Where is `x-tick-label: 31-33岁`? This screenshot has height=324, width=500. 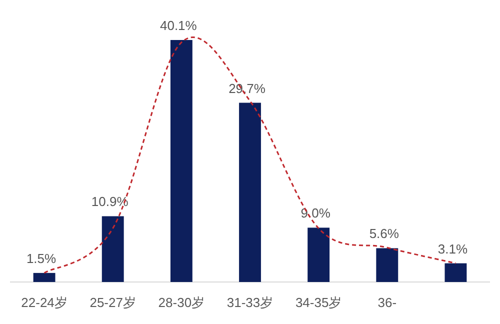 x-tick-label: 31-33岁 is located at coordinates (250, 302).